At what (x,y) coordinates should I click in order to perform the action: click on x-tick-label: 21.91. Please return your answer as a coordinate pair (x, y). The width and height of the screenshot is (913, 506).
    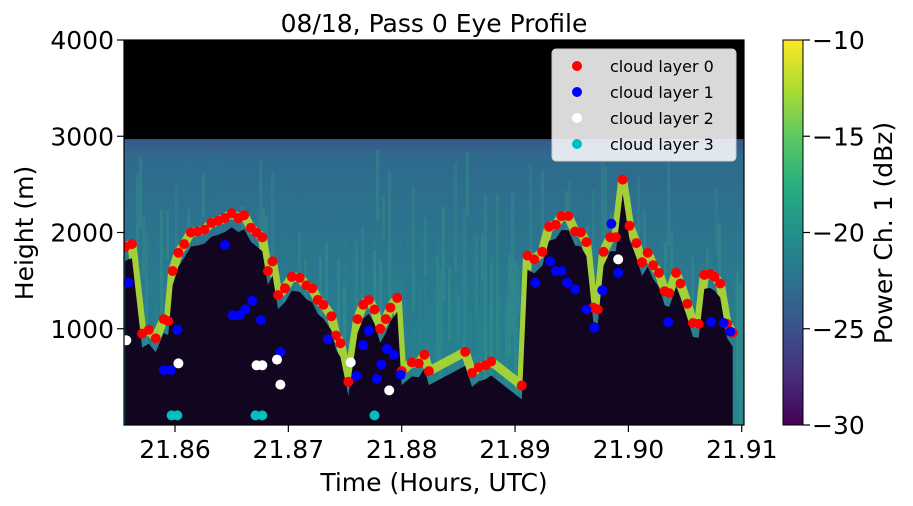
    Looking at the image, I should click on (742, 449).